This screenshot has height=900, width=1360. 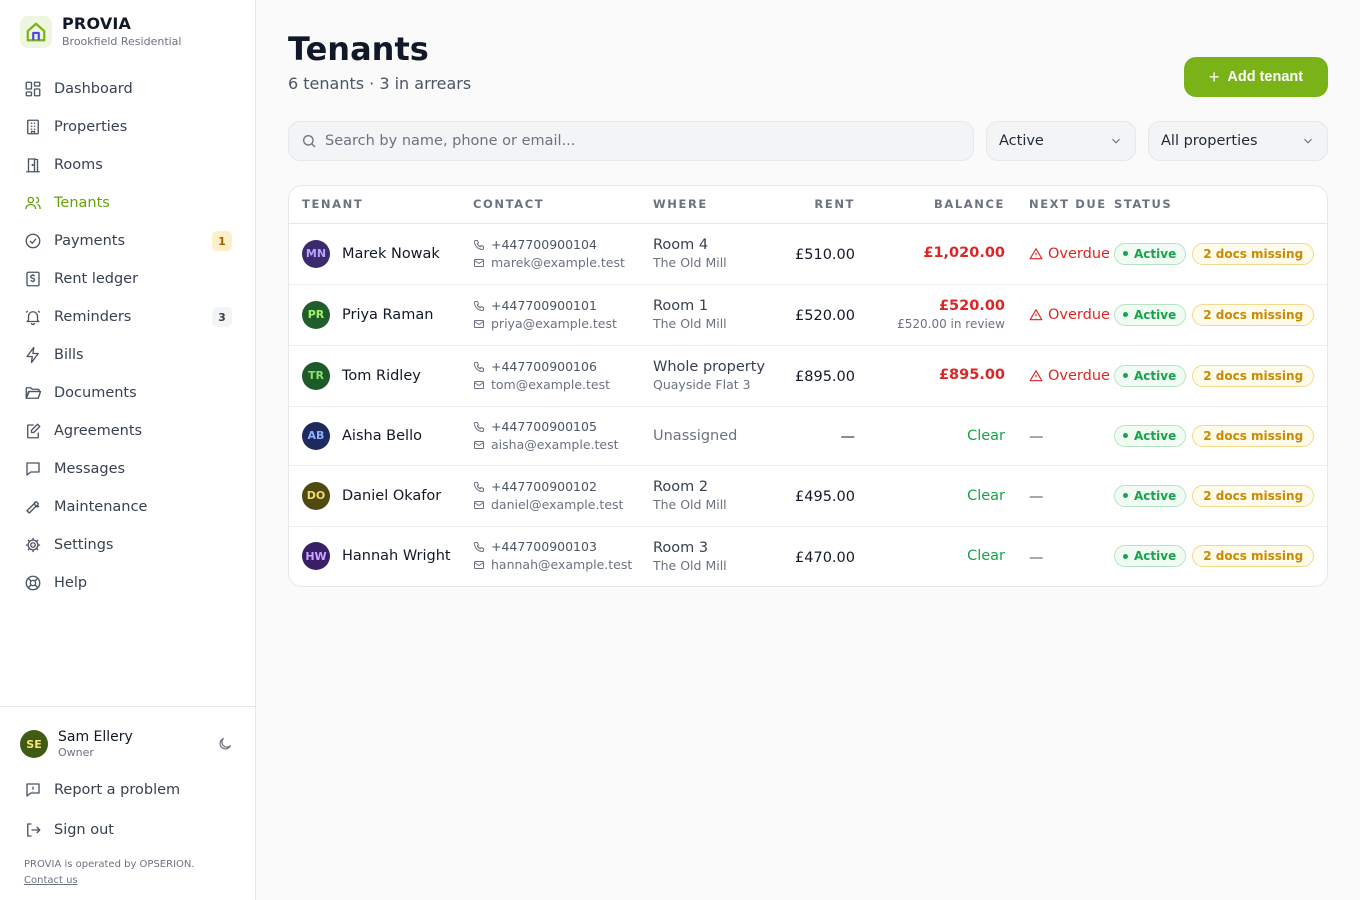 I want to click on ledger-icon, so click(x=33, y=279).